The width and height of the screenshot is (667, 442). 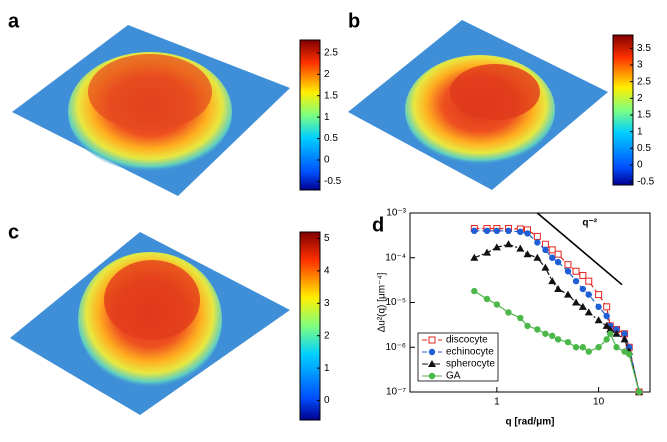 I want to click on legend-label: discocyte, so click(x=467, y=340).